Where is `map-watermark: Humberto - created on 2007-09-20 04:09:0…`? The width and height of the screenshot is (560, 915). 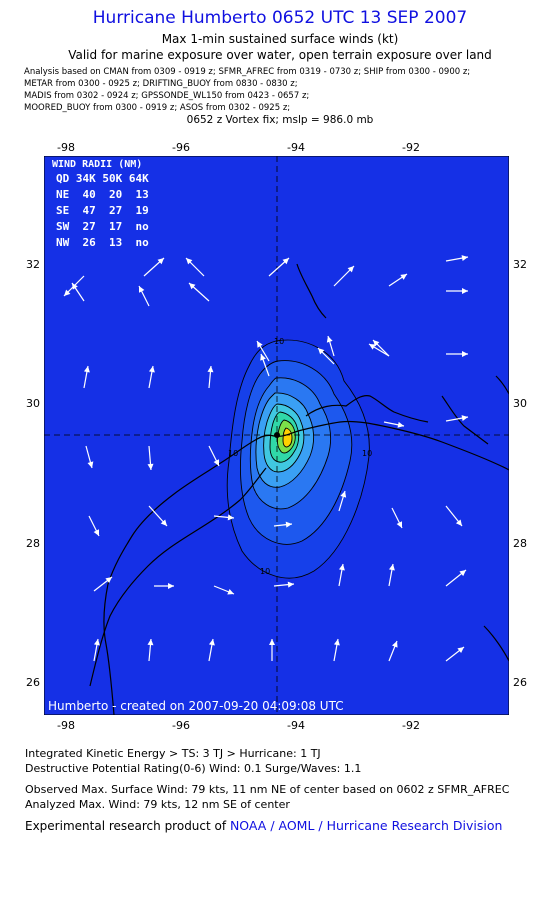
map-watermark: Humberto - created on 2007-09-20 04:09:0… is located at coordinates (196, 706).